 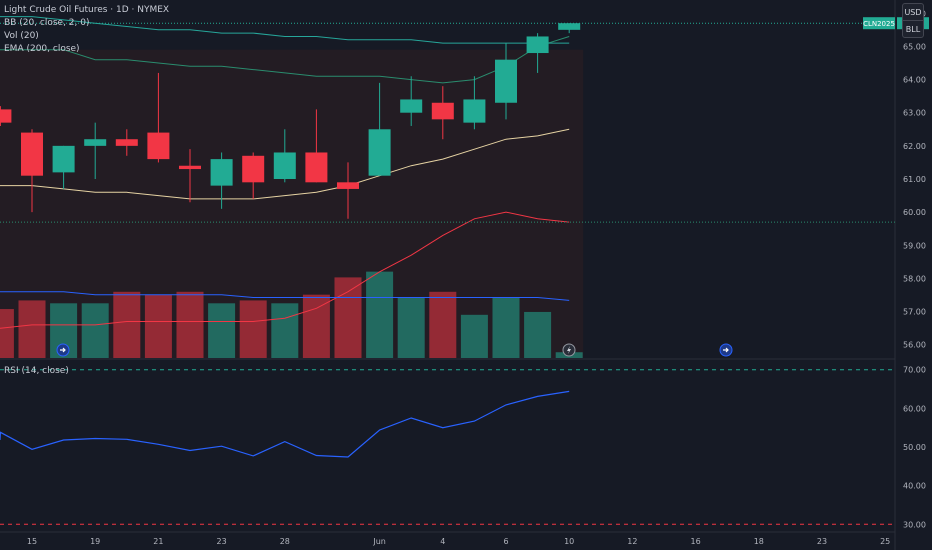 I want to click on price-tick-label: 64.00, so click(x=914, y=80).